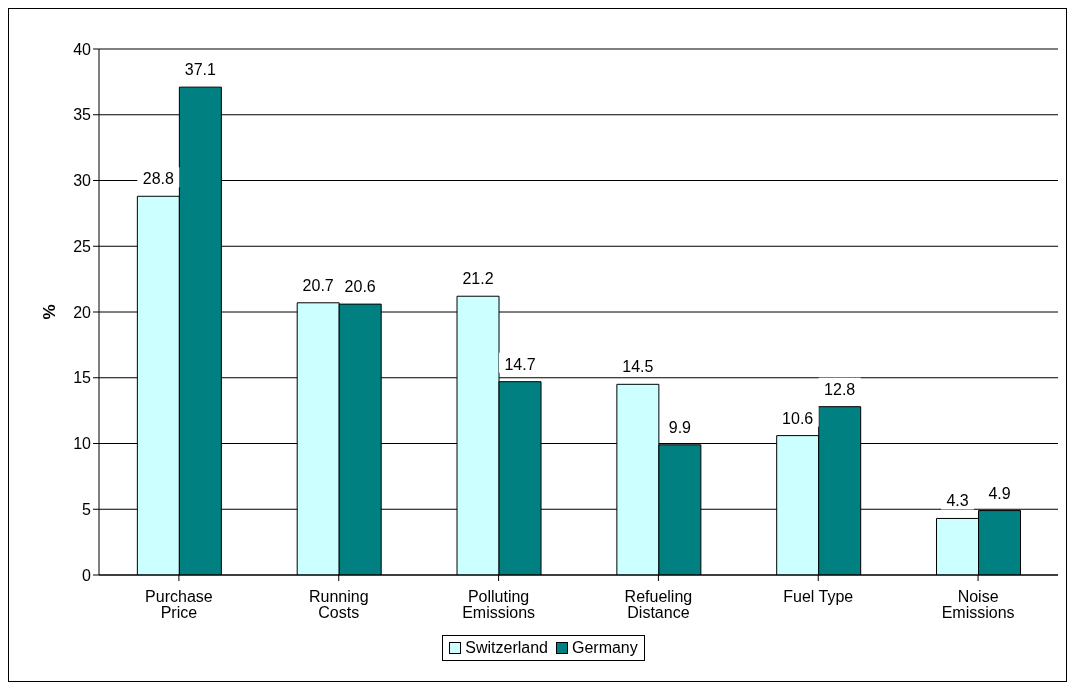  I want to click on legend-label: Switzerland, so click(506, 648).